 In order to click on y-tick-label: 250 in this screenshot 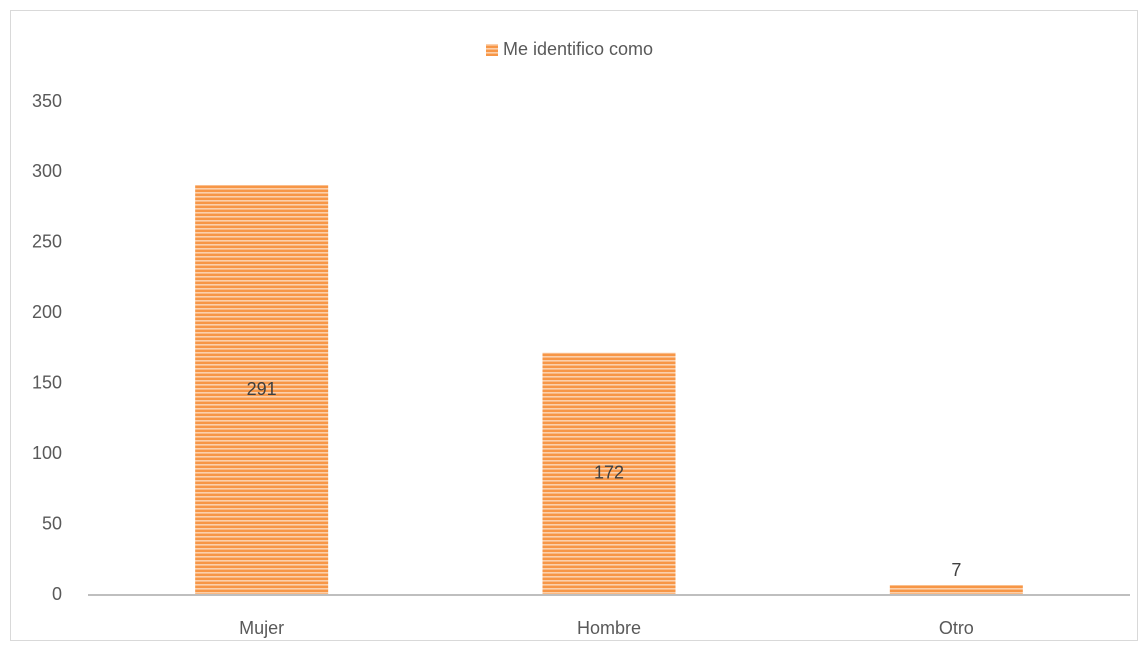, I will do `click(47, 242)`.